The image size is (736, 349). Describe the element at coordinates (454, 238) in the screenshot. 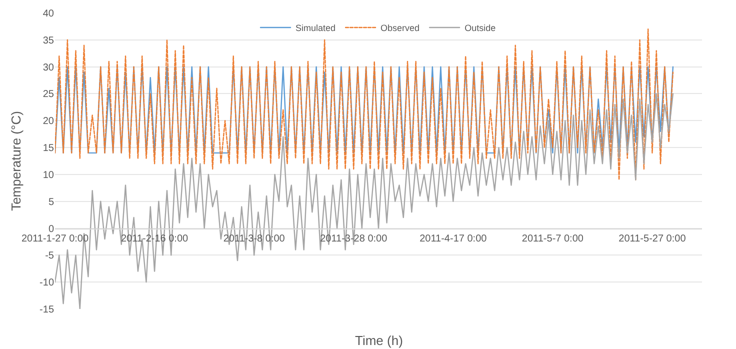

I see `x-tick-label: 2011-4-17 0:00` at that location.